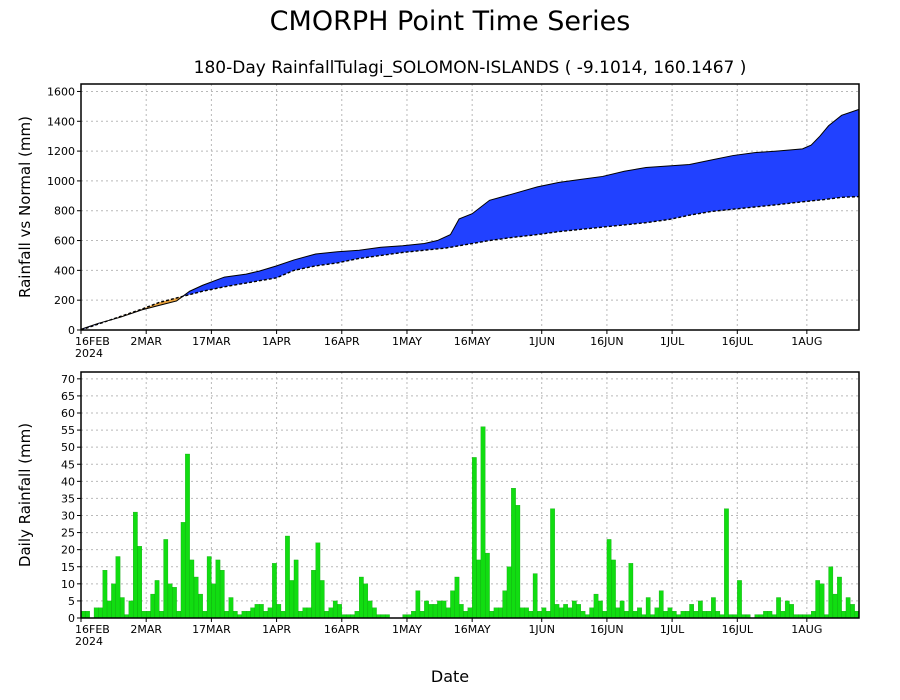  I want to click on daily-y-tick-label: 70, so click(68, 379).